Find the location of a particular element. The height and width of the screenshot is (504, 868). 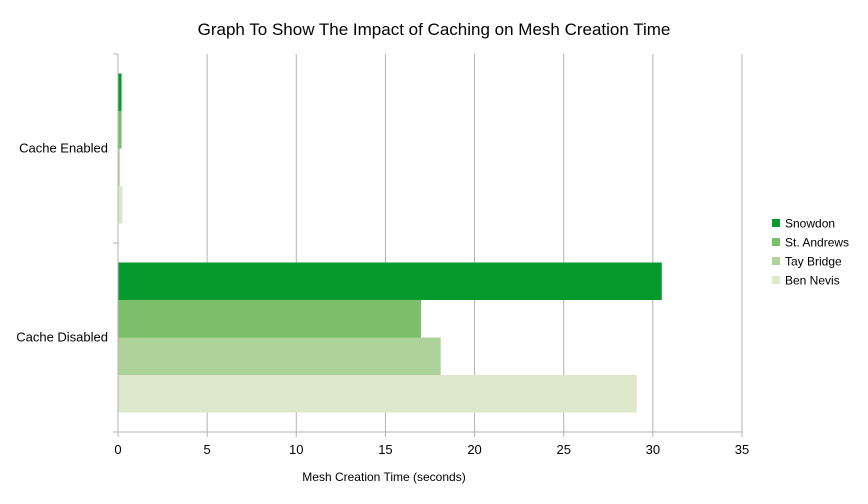

y-category-label: Cache Enabled is located at coordinates (63, 148).